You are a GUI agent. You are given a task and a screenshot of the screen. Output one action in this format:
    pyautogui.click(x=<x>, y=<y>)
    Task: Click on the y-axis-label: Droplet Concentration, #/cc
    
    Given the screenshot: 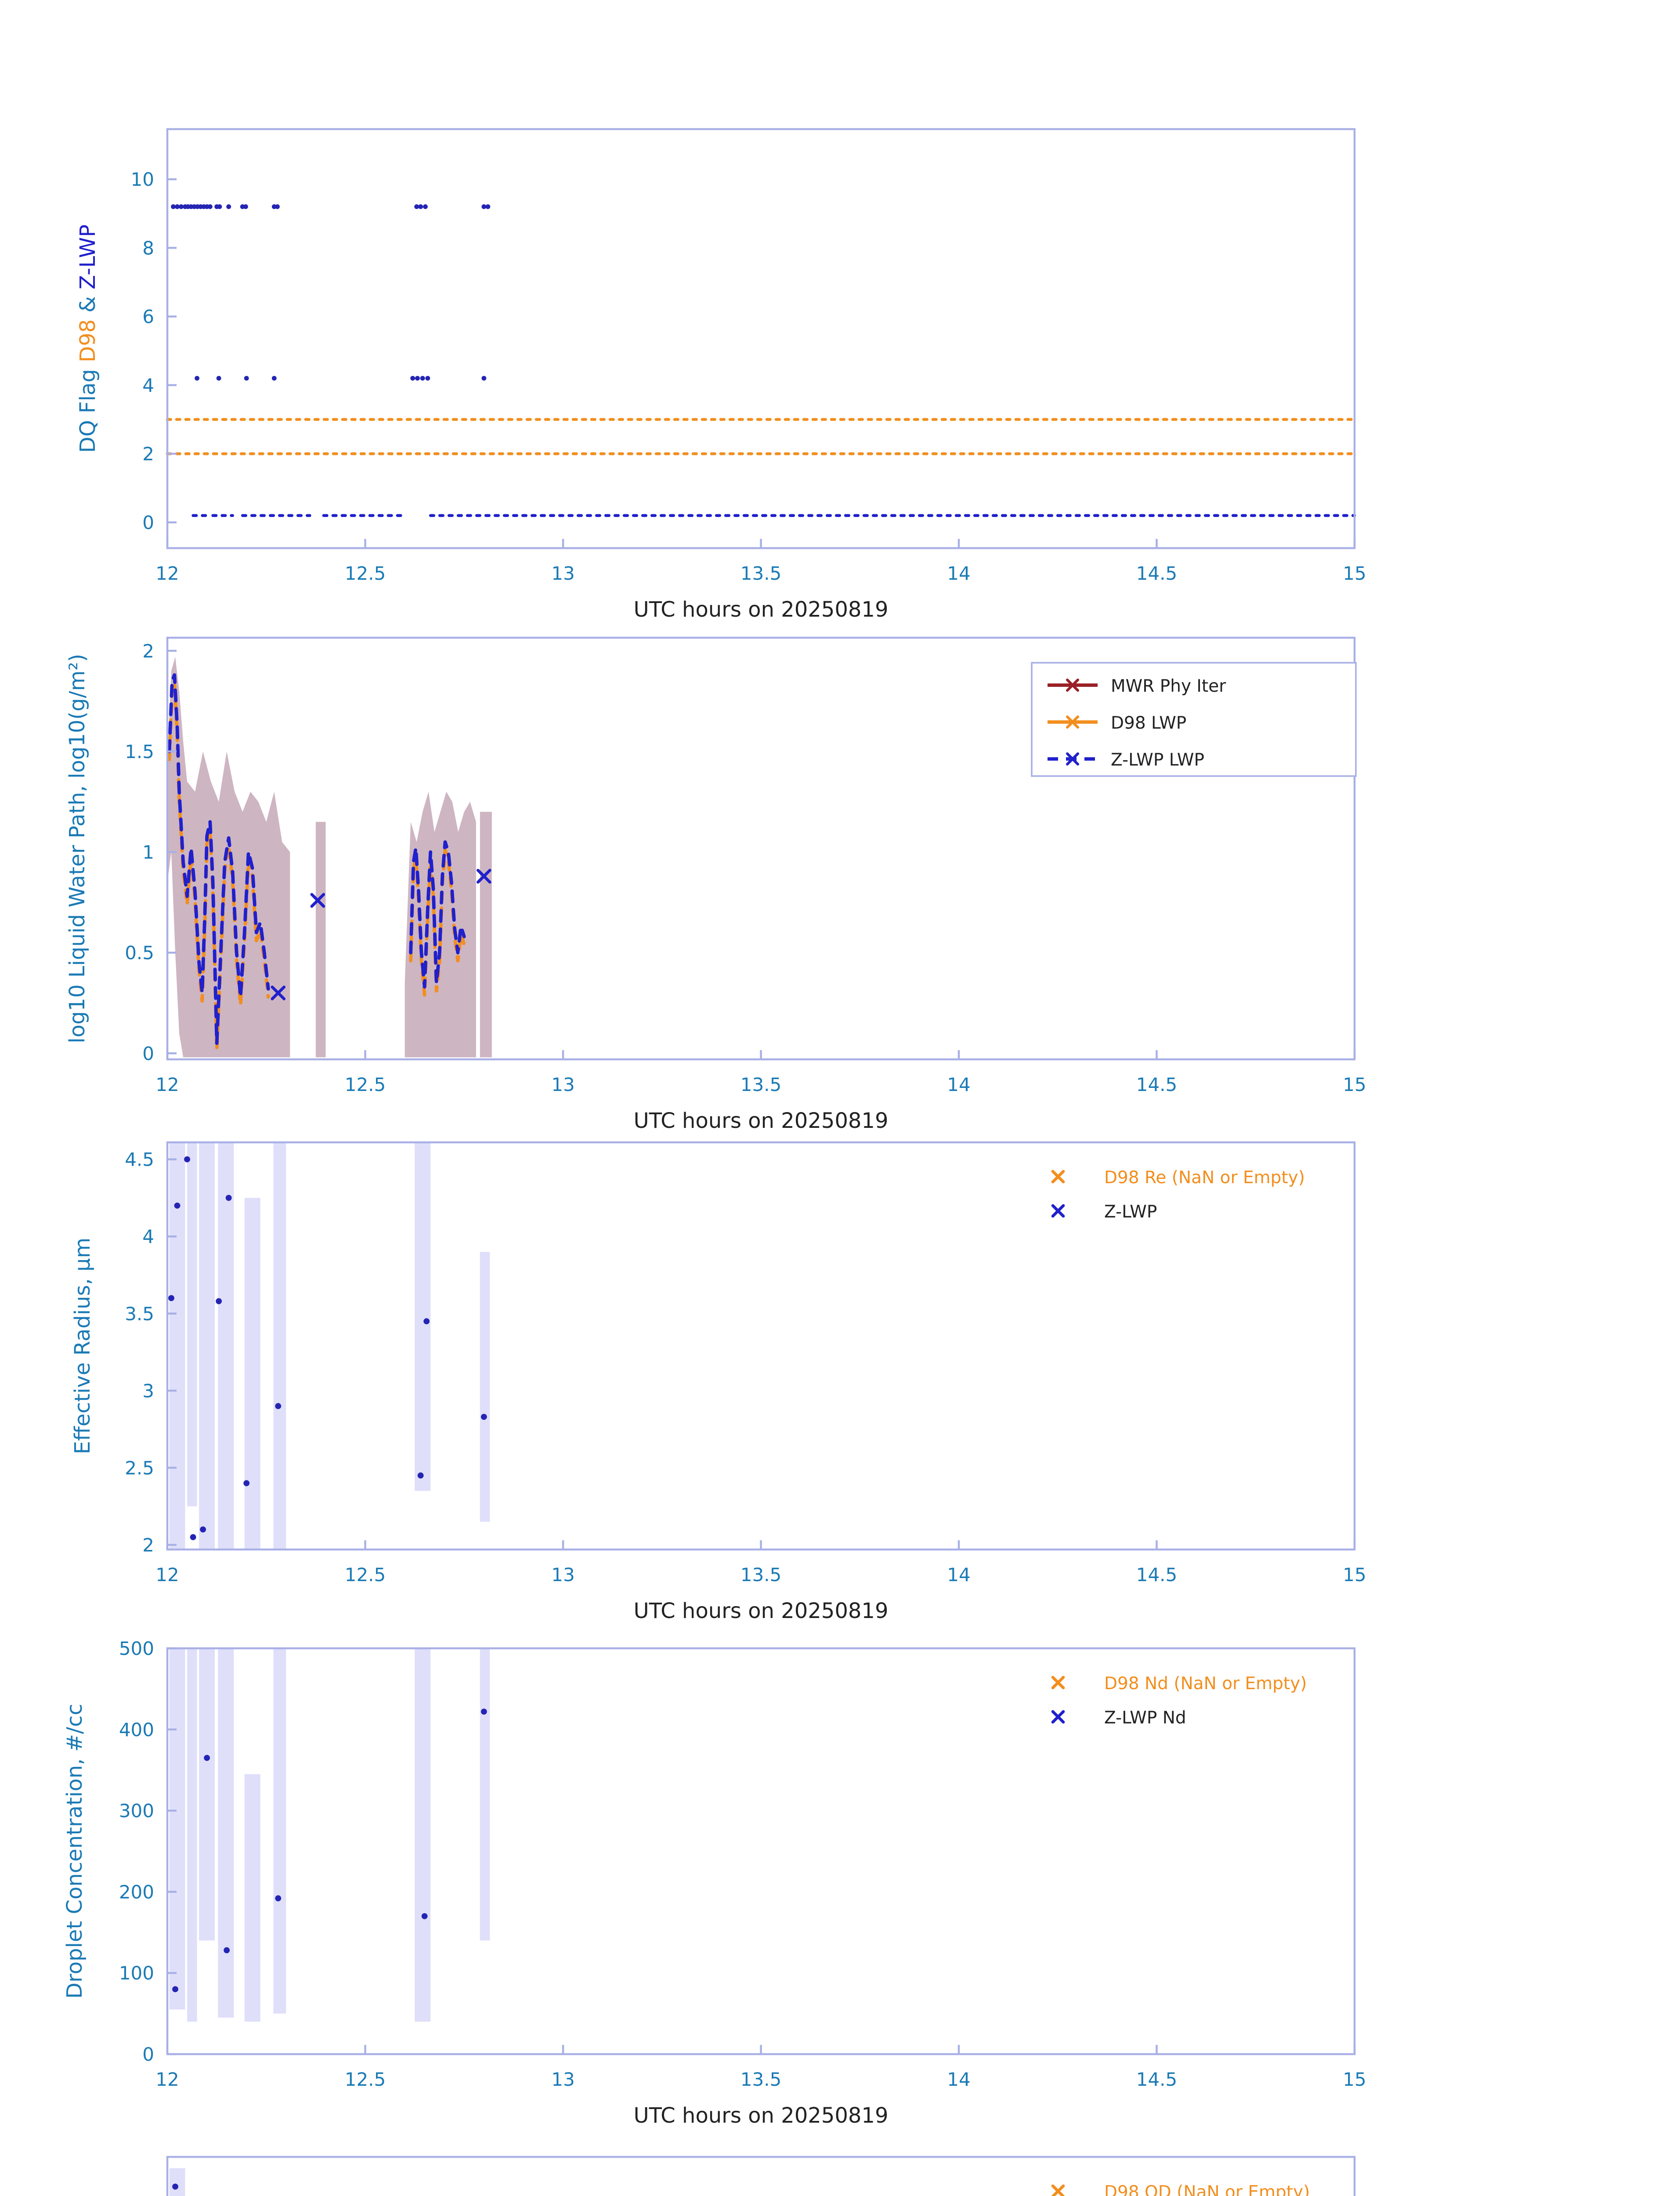 What is the action you would take?
    pyautogui.click(x=74, y=1852)
    